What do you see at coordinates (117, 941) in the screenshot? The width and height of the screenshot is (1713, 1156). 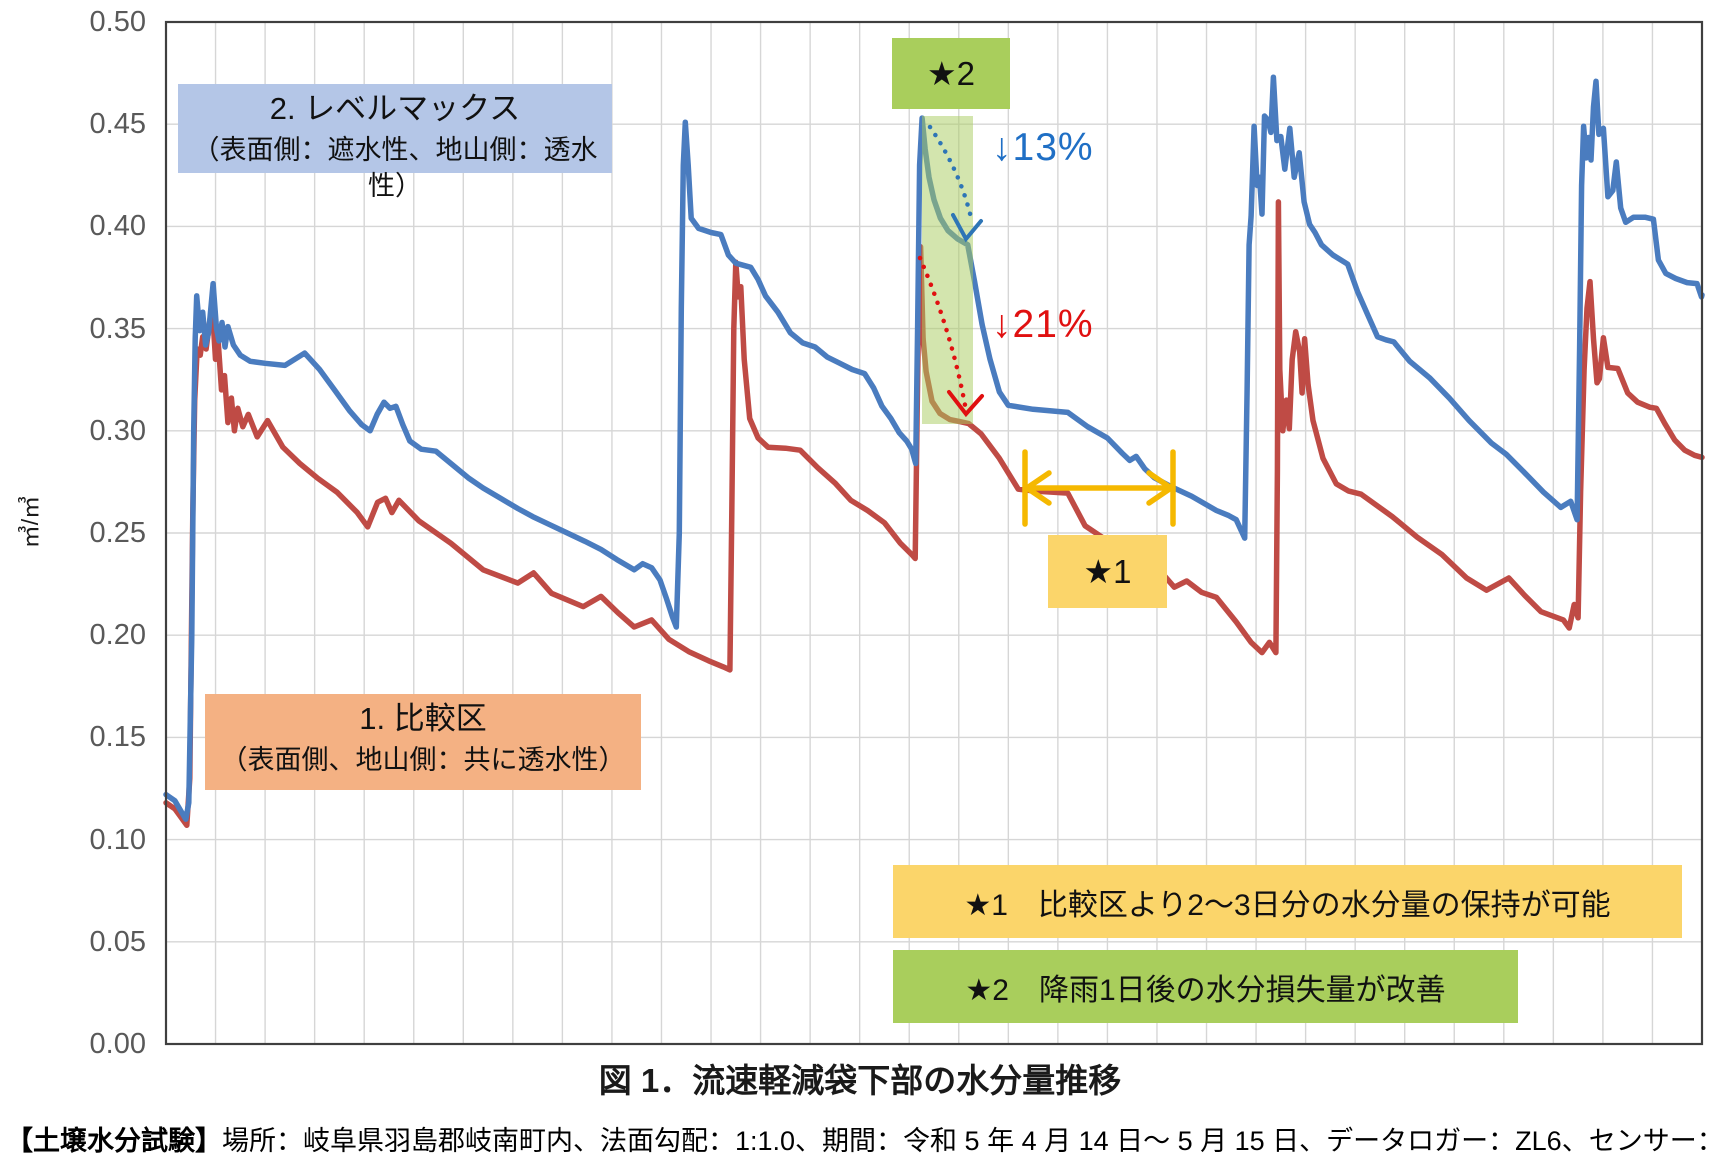 I see `y-axis-tick-label: 0.05` at bounding box center [117, 941].